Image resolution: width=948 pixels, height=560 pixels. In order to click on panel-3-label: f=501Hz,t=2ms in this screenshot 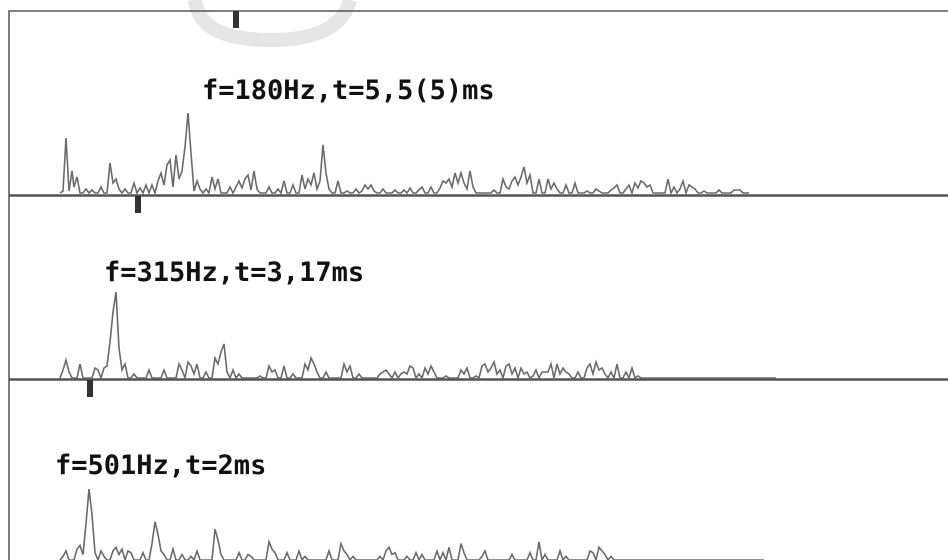, I will do `click(160, 465)`.